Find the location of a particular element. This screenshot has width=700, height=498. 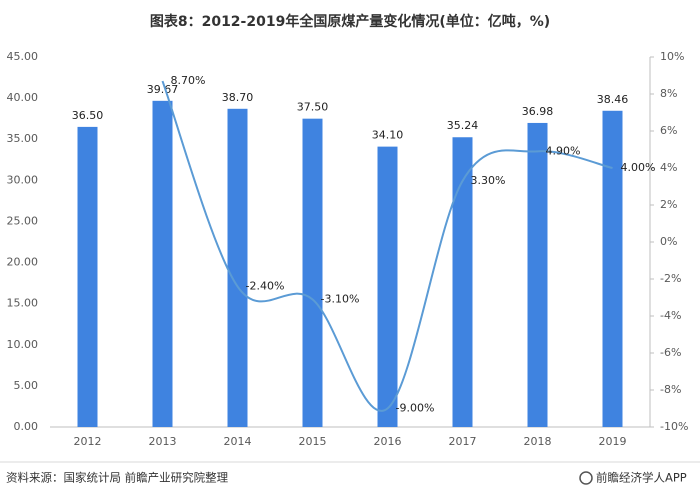

y-tick-label: 30.00 is located at coordinates (23, 179).